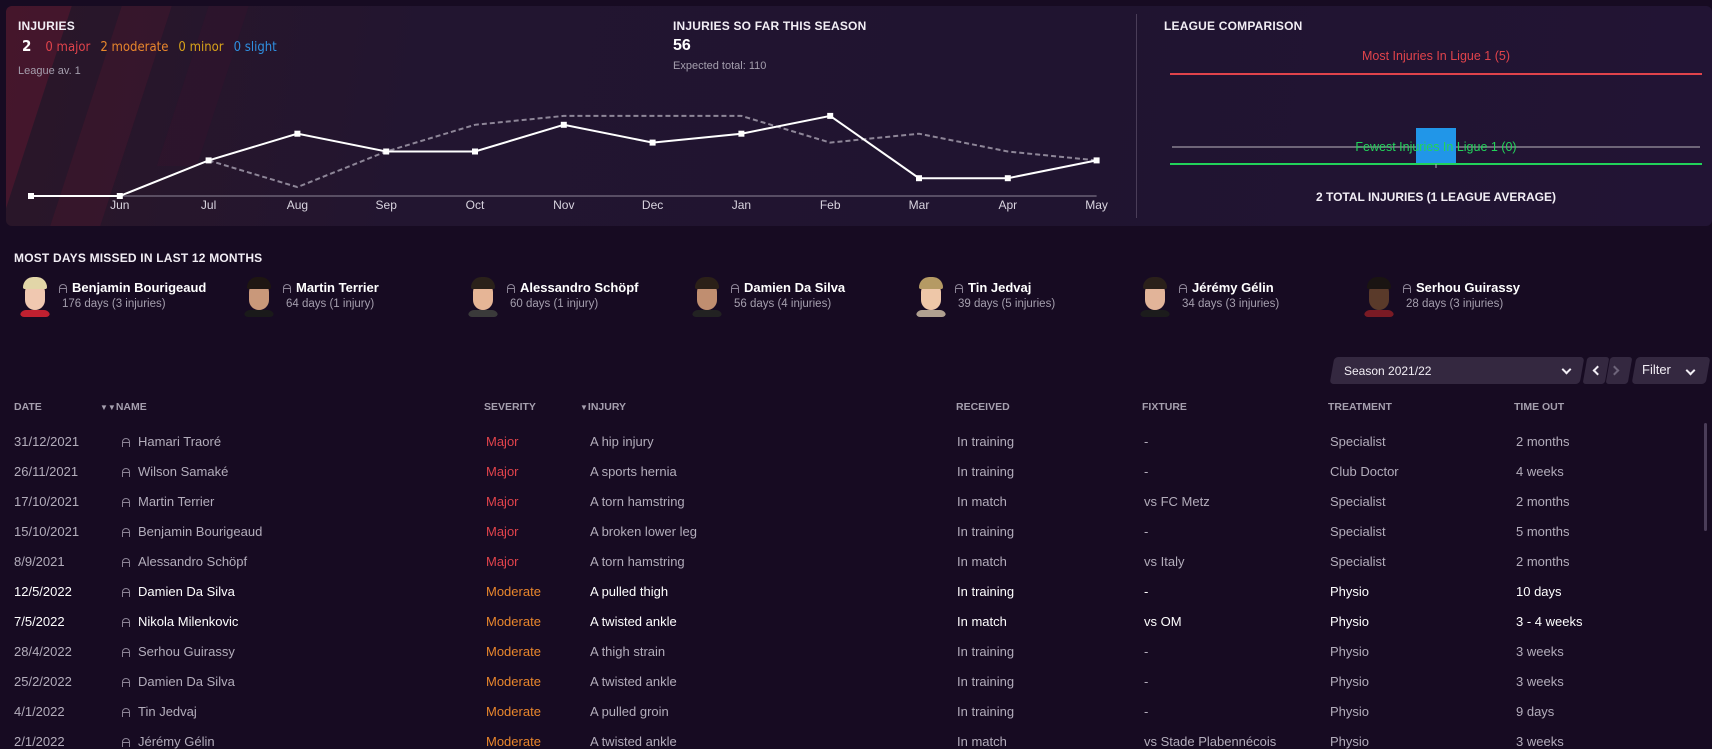 This screenshot has height=749, width=1712. Describe the element at coordinates (475, 205) in the screenshot. I see `month-tick-label: Oct` at that location.